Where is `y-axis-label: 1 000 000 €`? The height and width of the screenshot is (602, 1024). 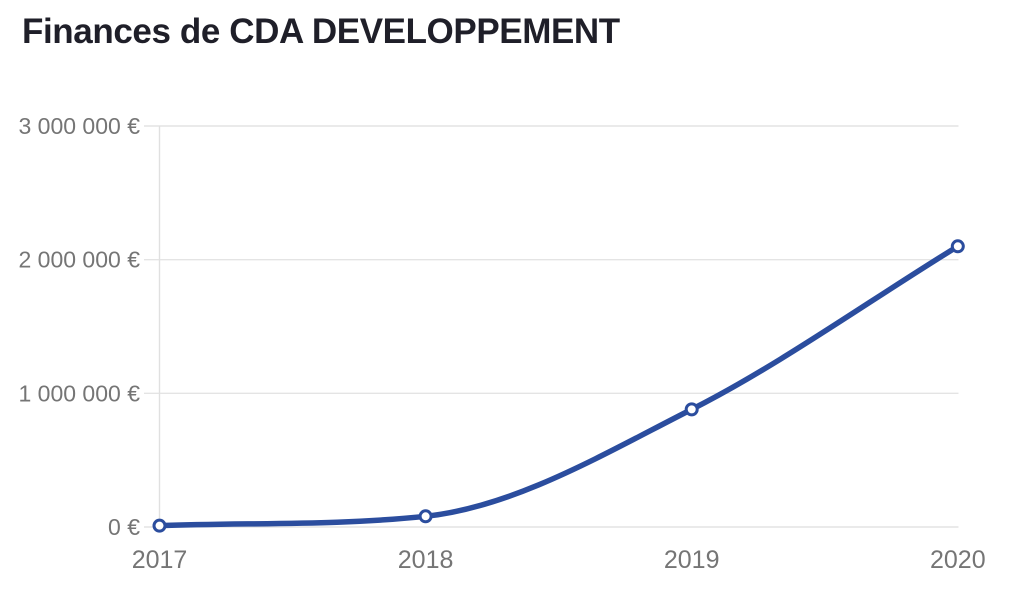 y-axis-label: 1 000 000 € is located at coordinates (79, 393).